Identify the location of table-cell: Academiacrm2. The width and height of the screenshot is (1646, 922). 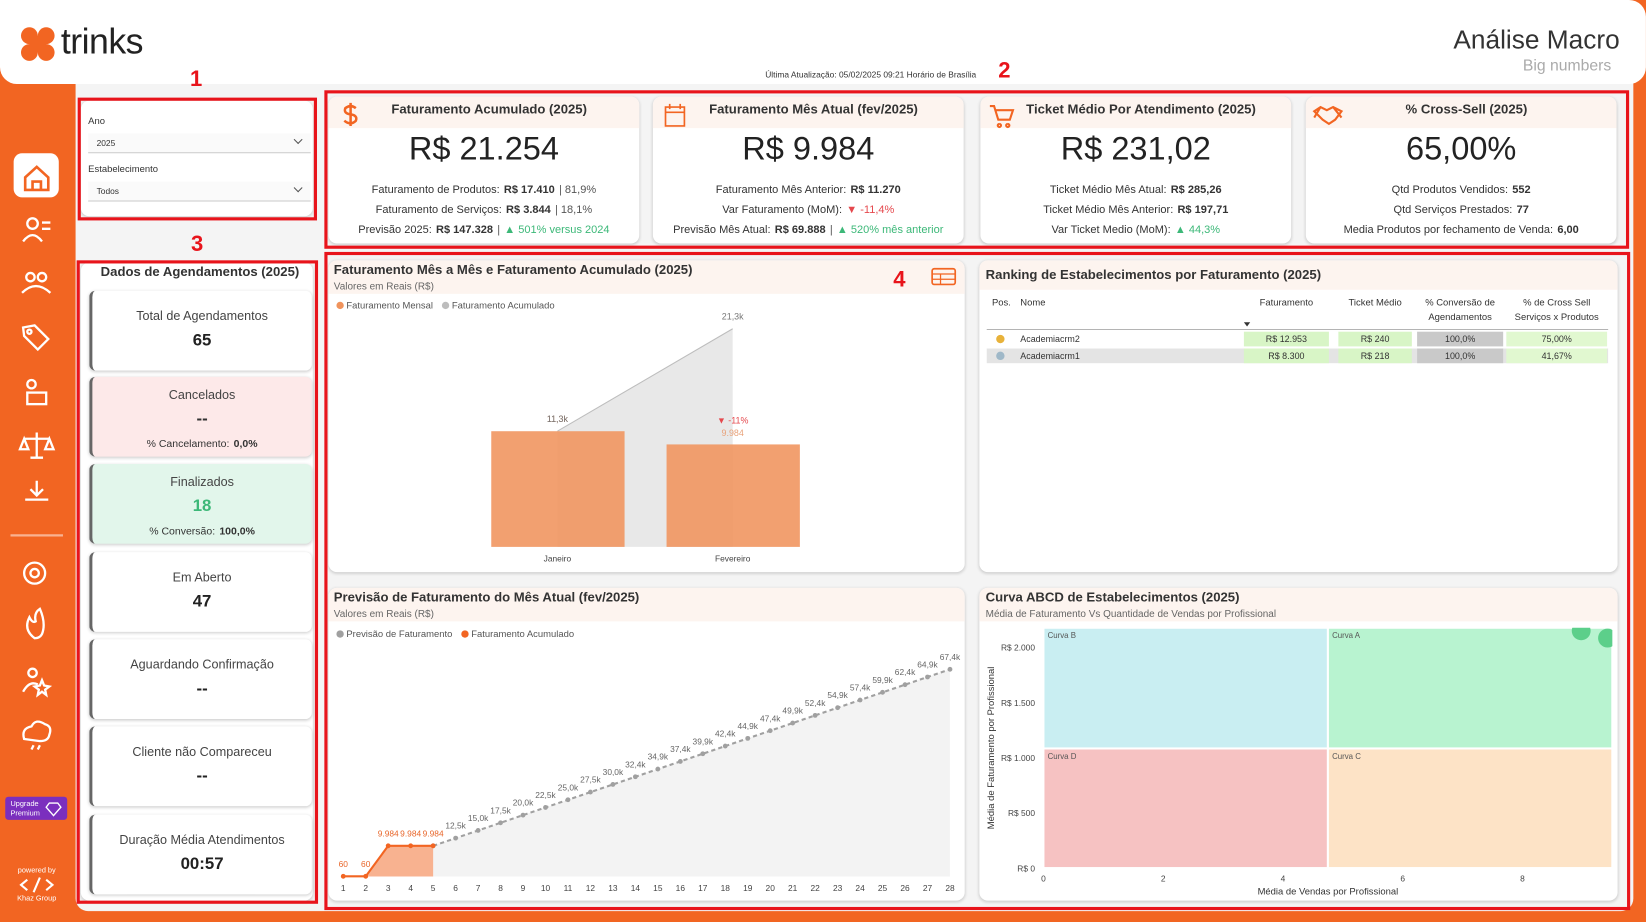
(1050, 339).